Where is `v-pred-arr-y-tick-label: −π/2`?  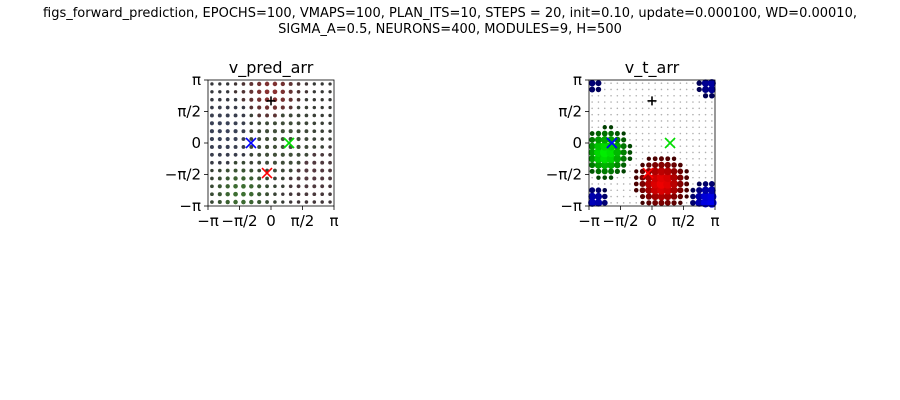
v-pred-arr-y-tick-label: −π/2 is located at coordinates (183, 175).